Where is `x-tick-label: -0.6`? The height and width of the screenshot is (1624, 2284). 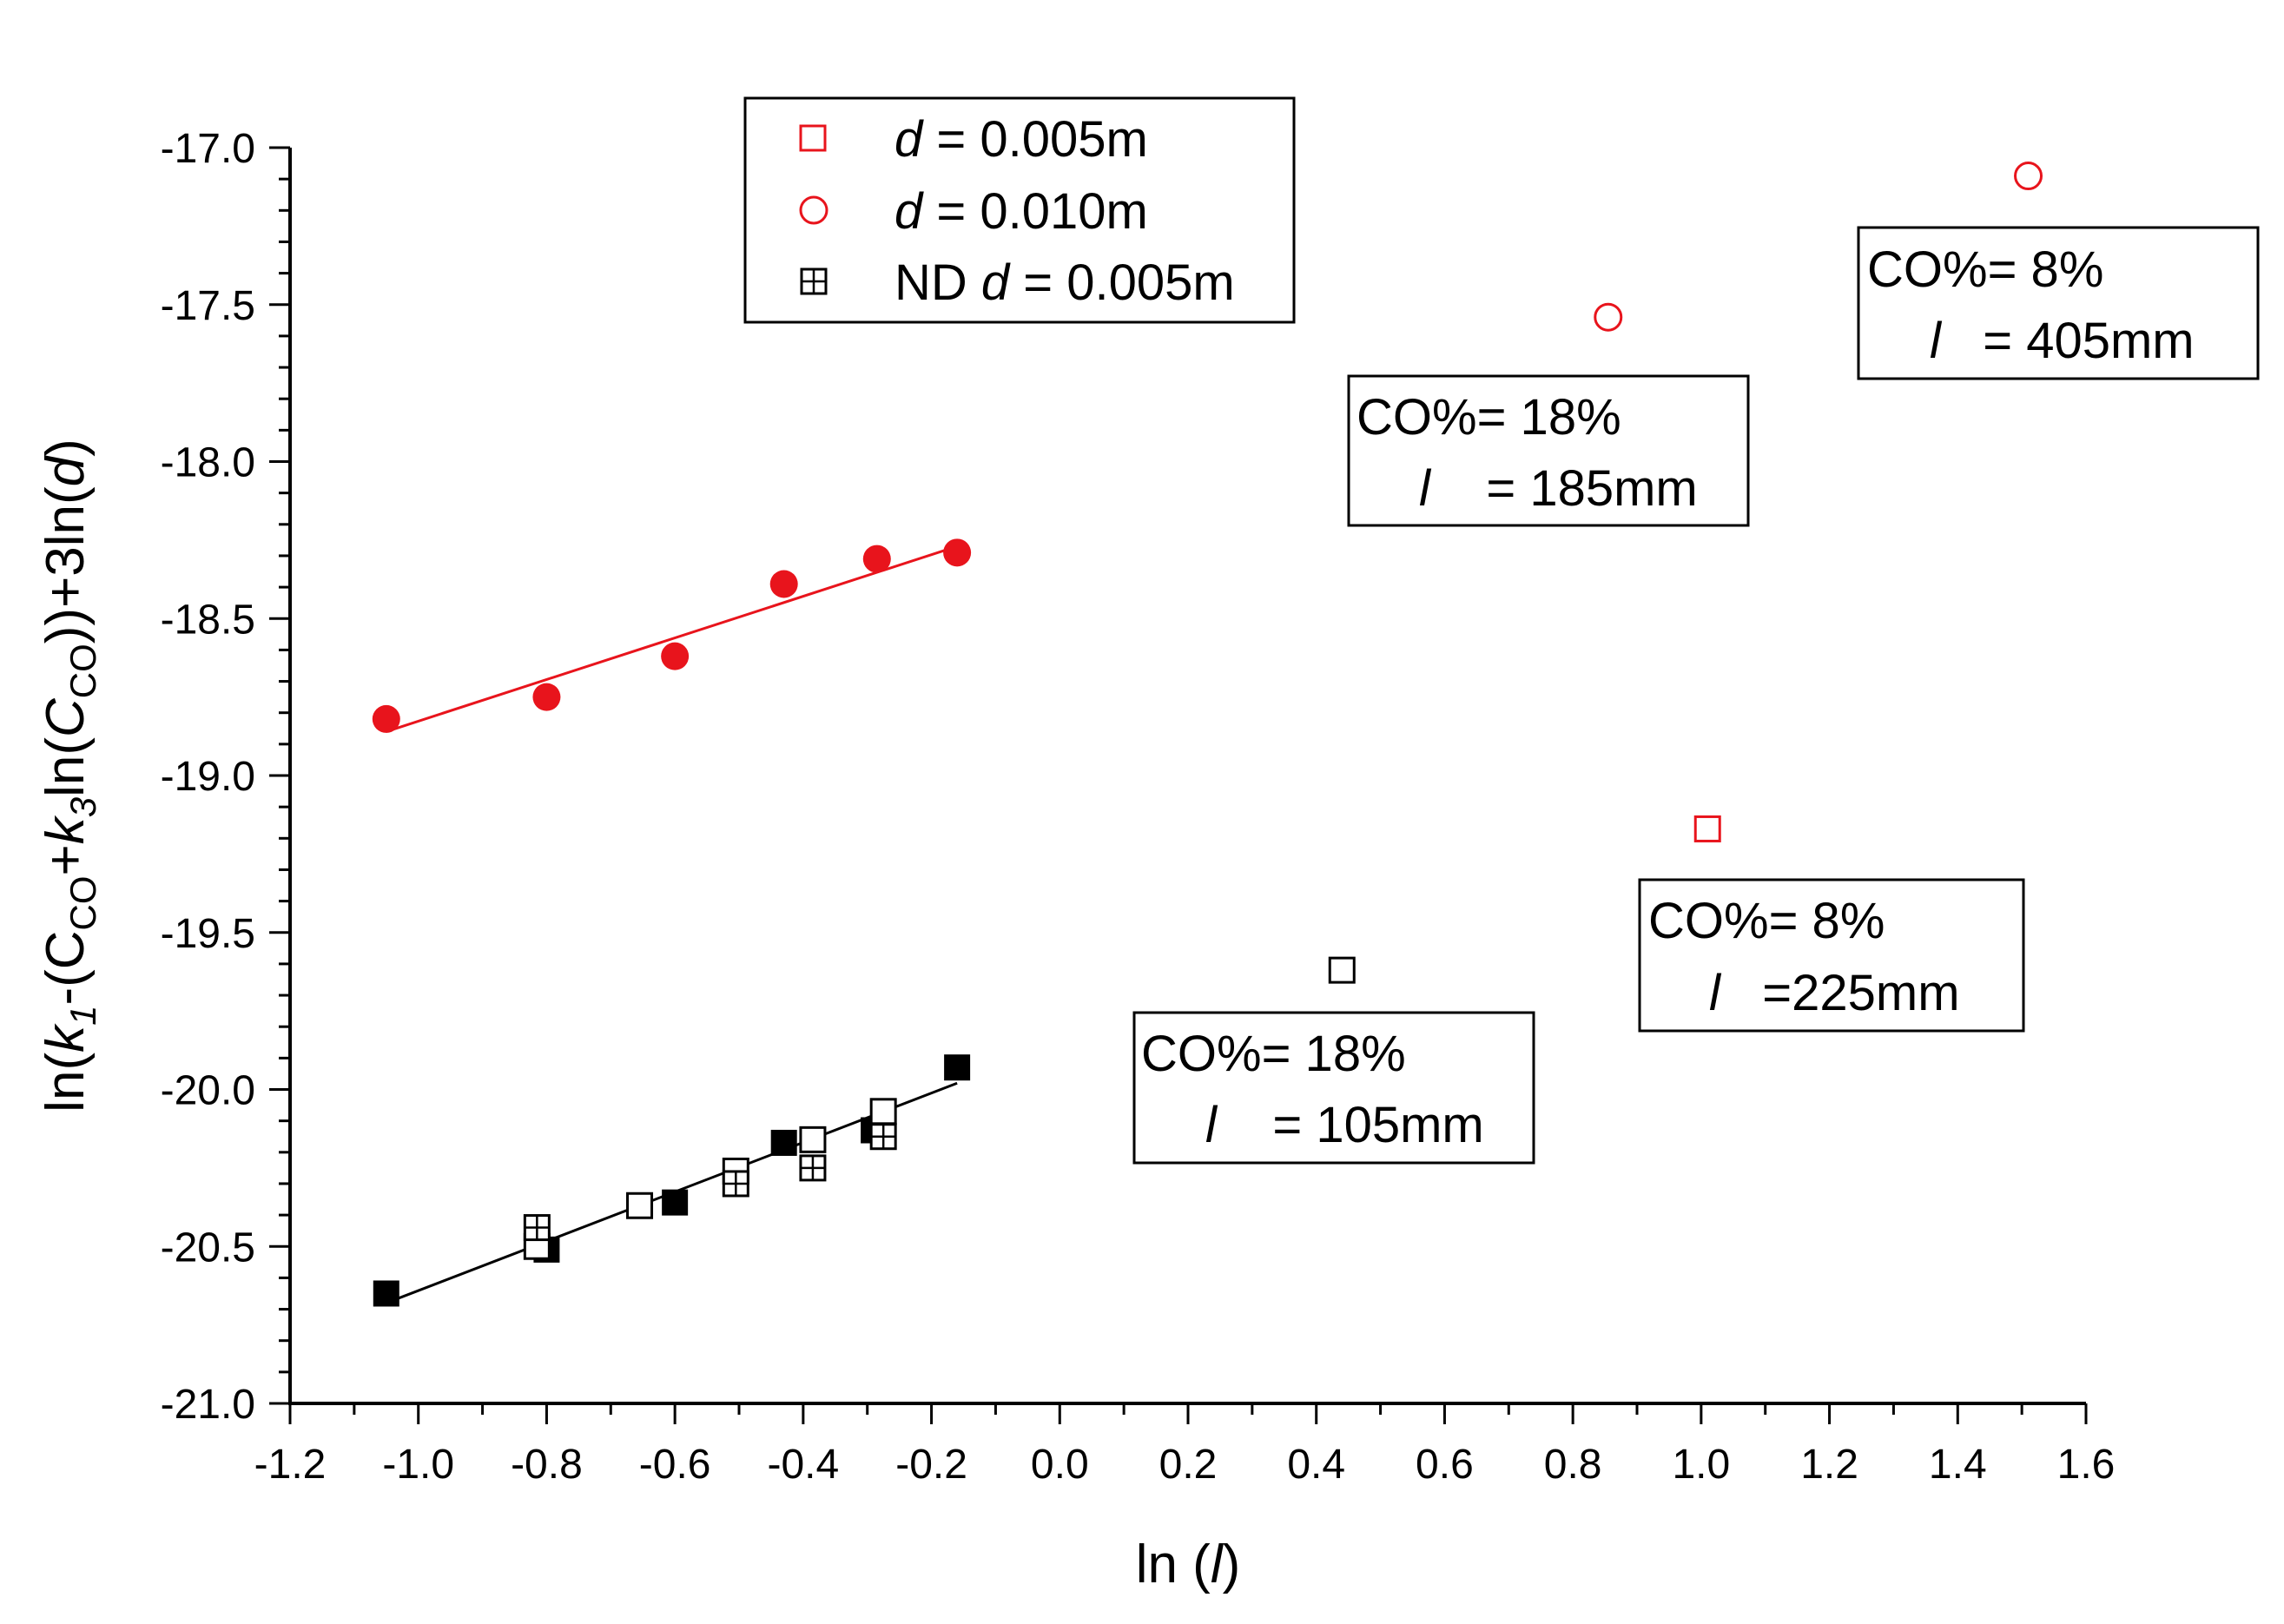 x-tick-label: -0.6 is located at coordinates (675, 1465).